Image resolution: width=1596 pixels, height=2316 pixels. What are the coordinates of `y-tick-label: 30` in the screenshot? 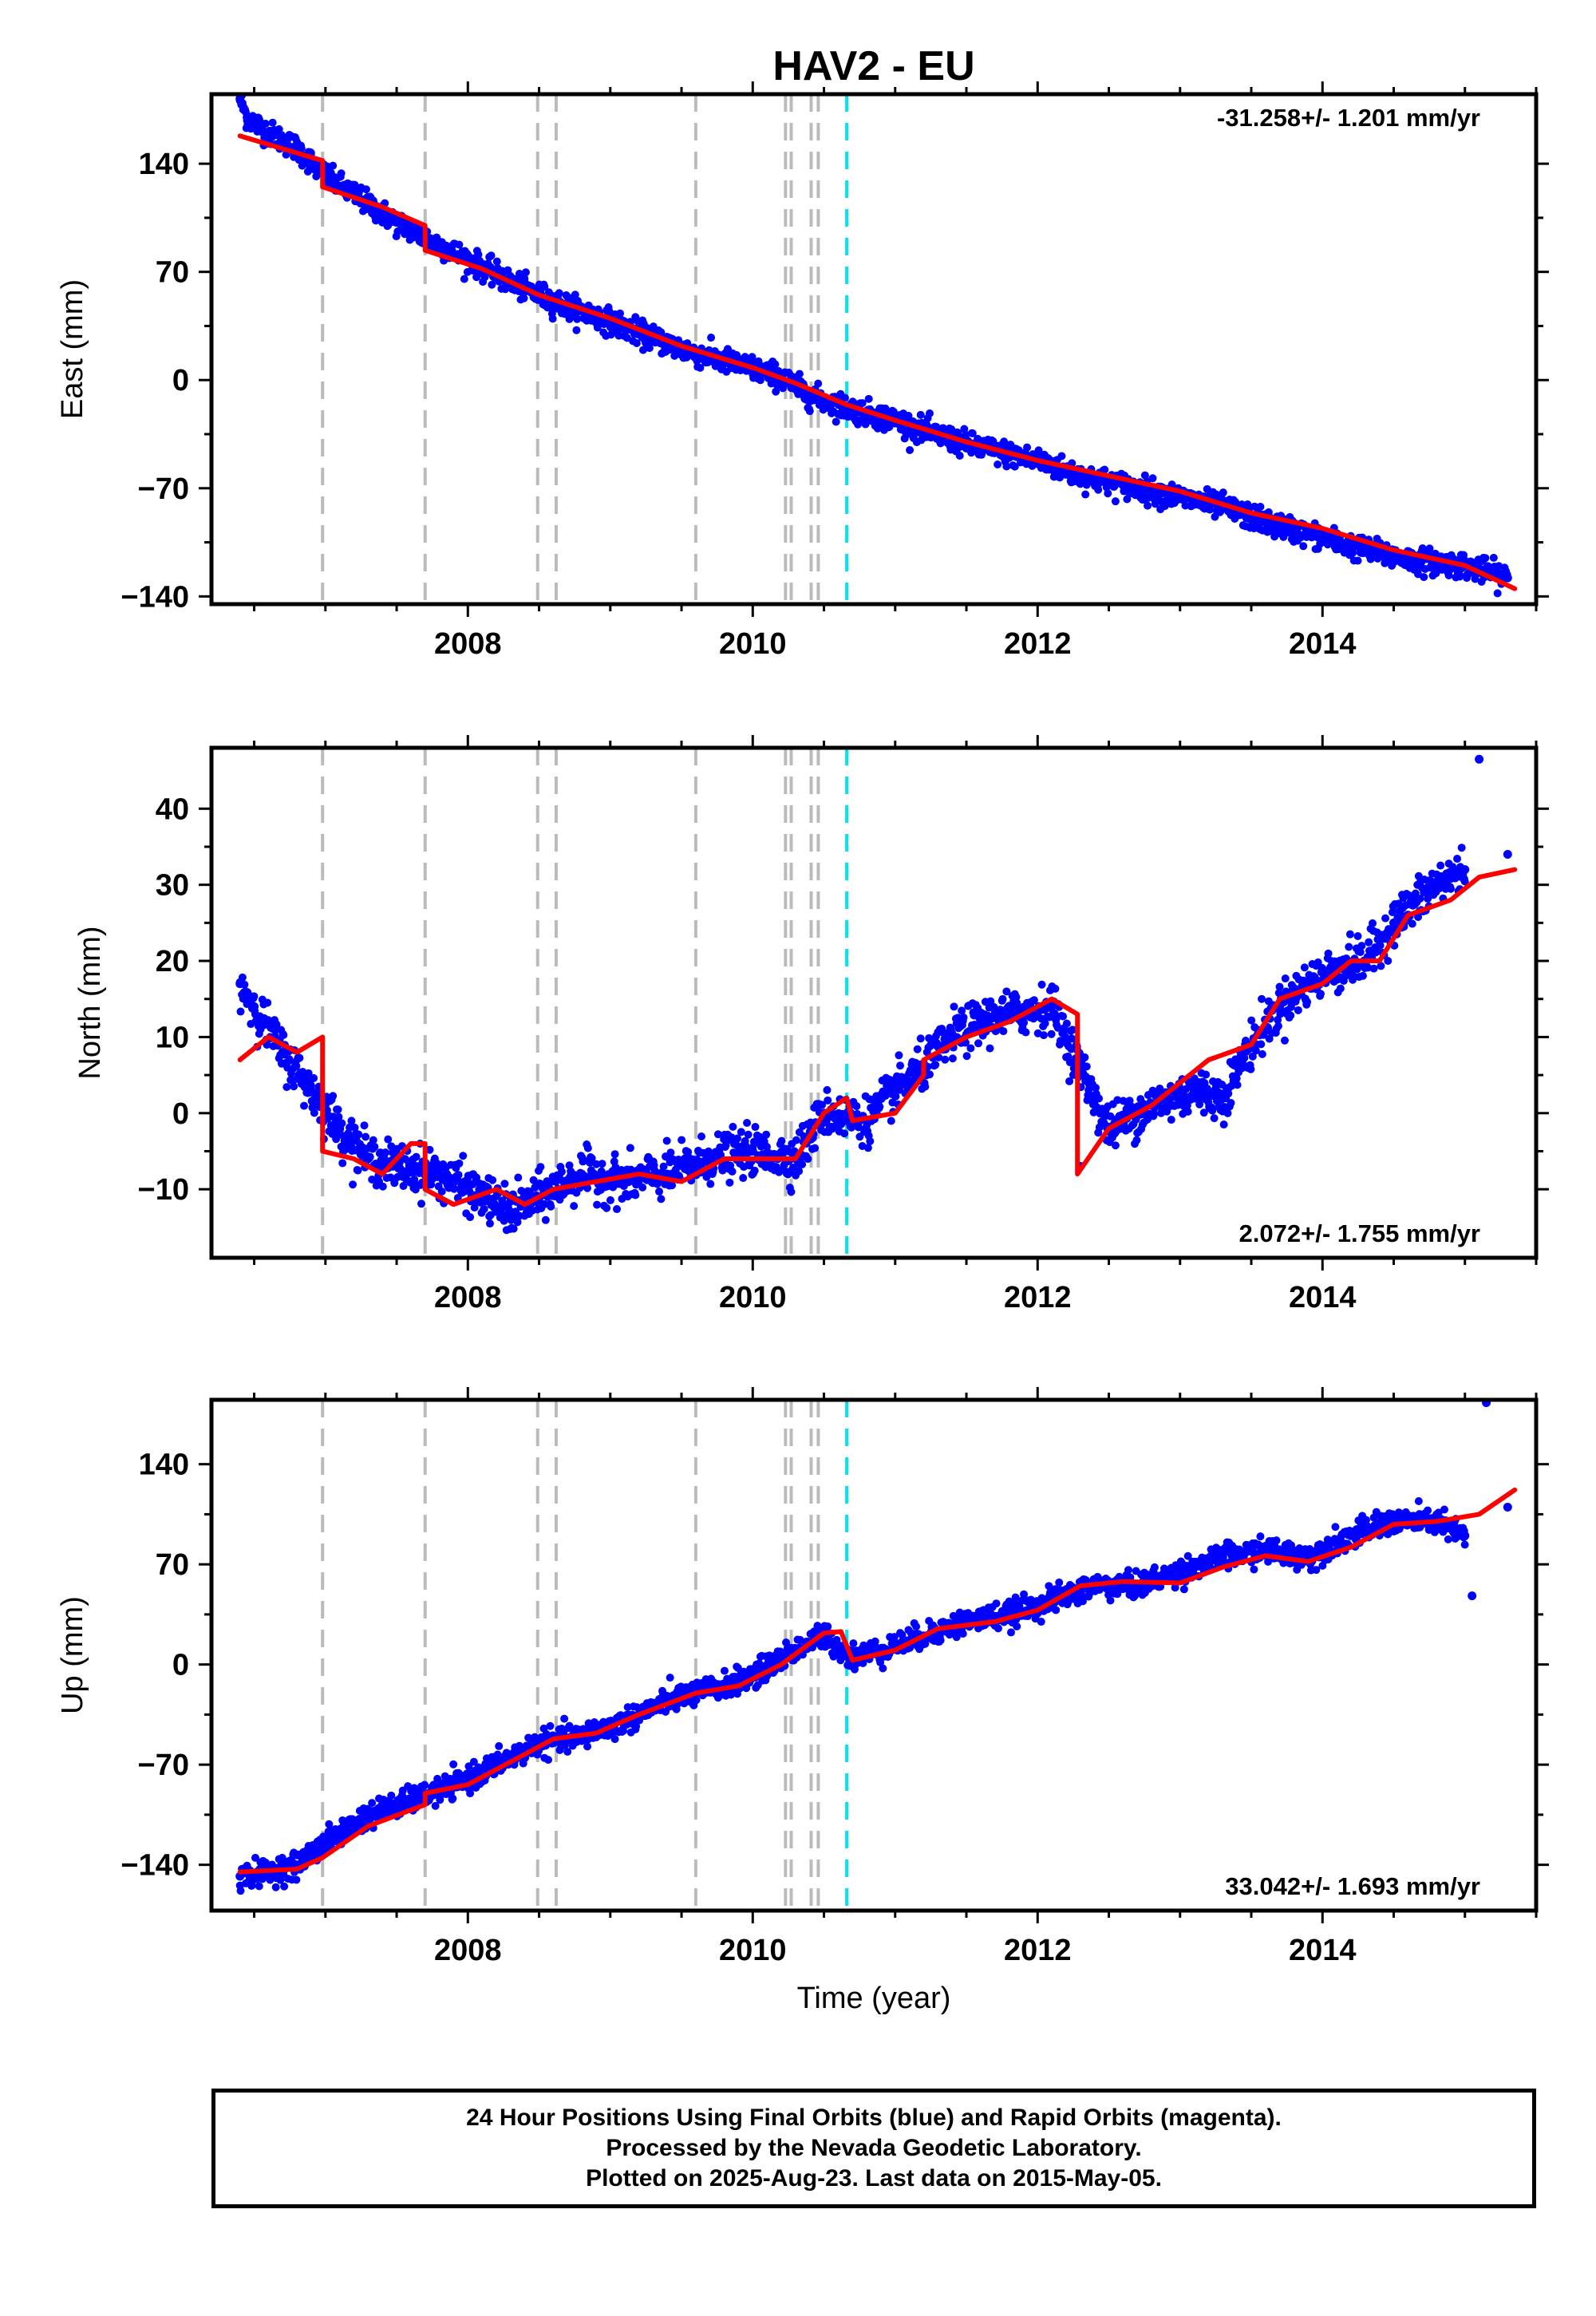 It's located at (172, 886).